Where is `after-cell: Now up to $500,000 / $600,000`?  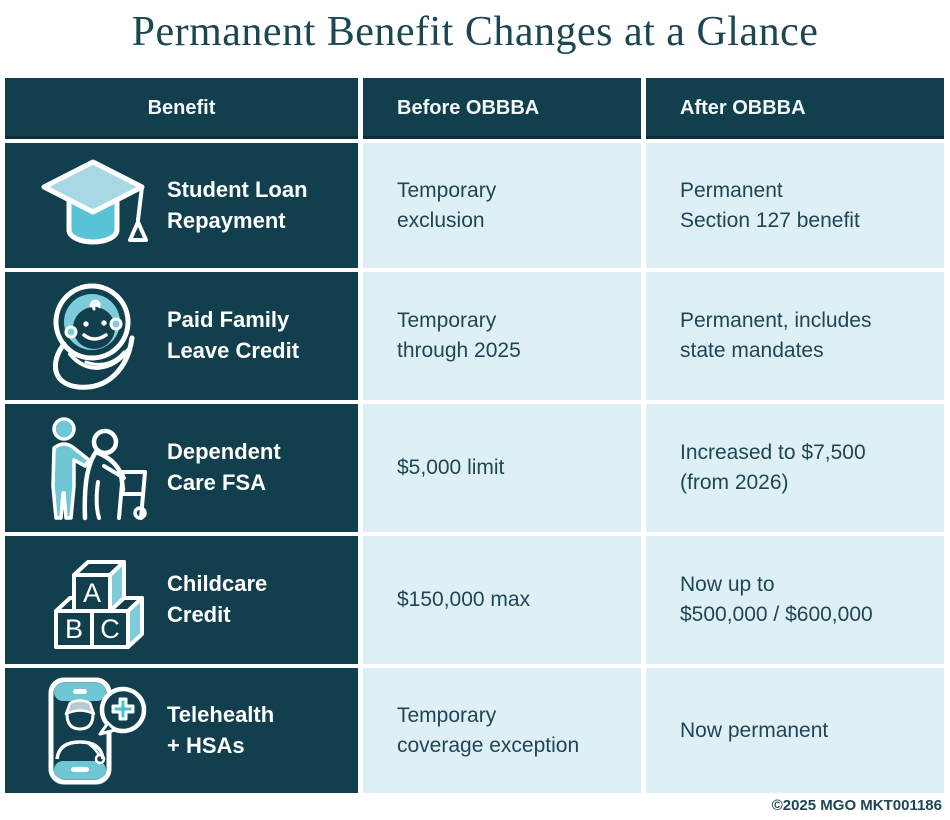 after-cell: Now up to $500,000 / $600,000 is located at coordinates (795, 600).